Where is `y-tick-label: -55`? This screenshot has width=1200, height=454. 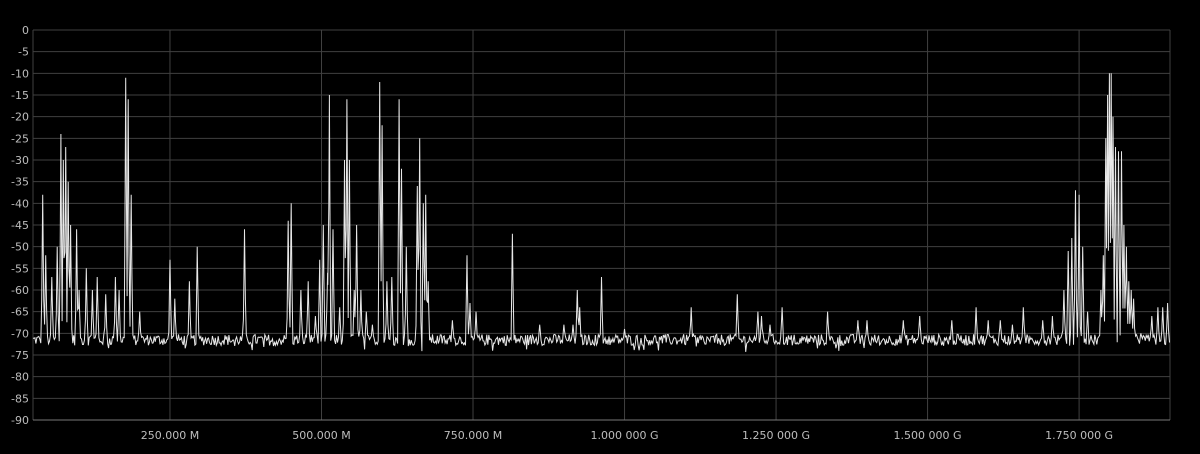
y-tick-label: -55 is located at coordinates (20, 268).